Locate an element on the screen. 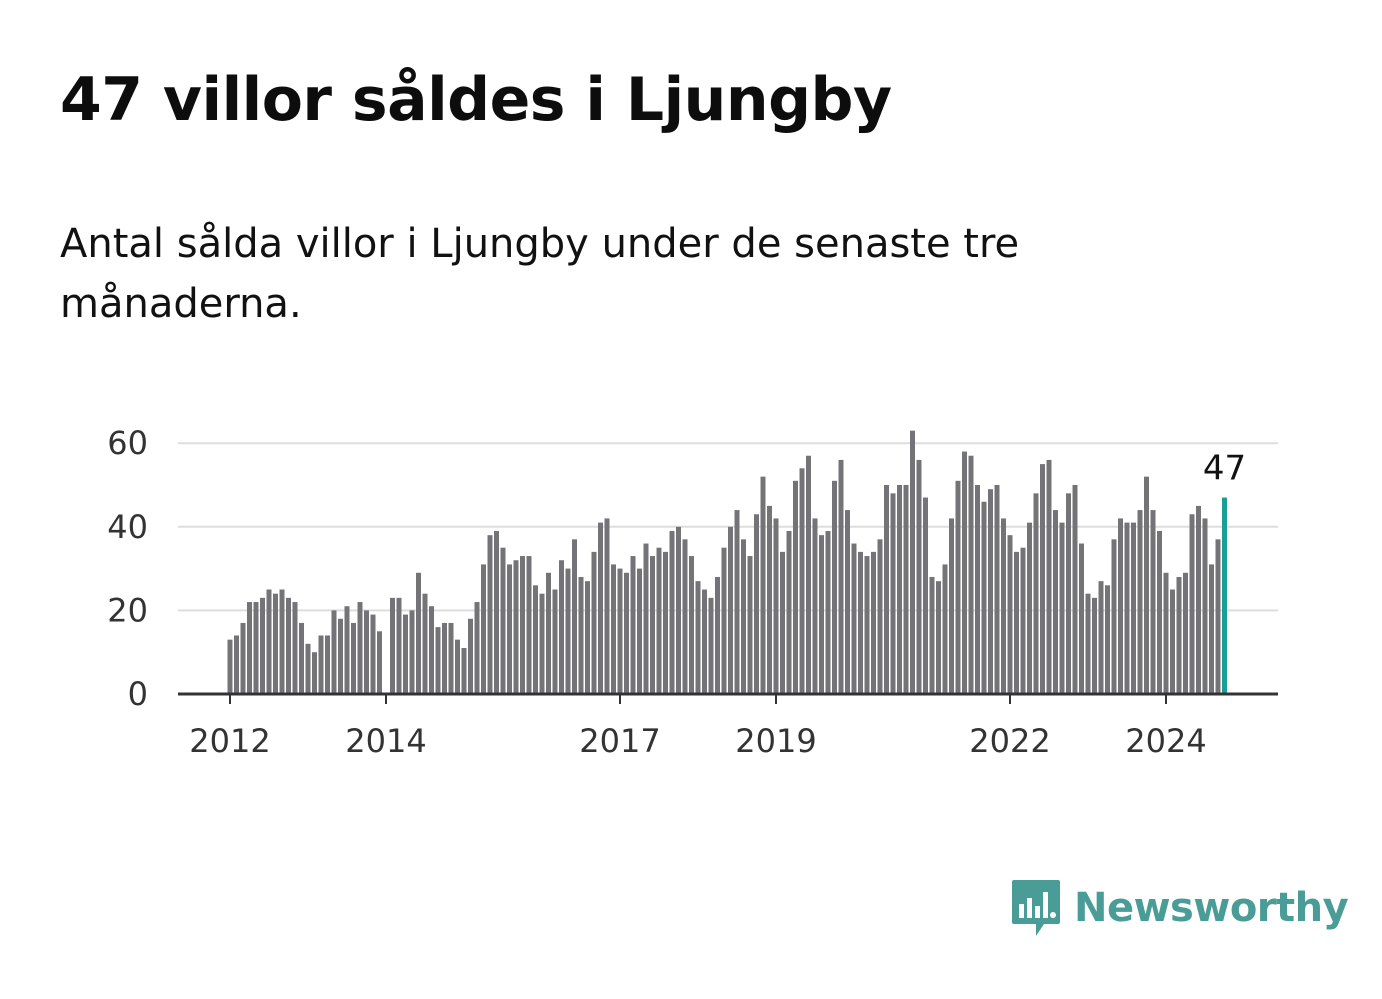 The height and width of the screenshot is (999, 1382). x-tick-label: 2017 is located at coordinates (619, 741).